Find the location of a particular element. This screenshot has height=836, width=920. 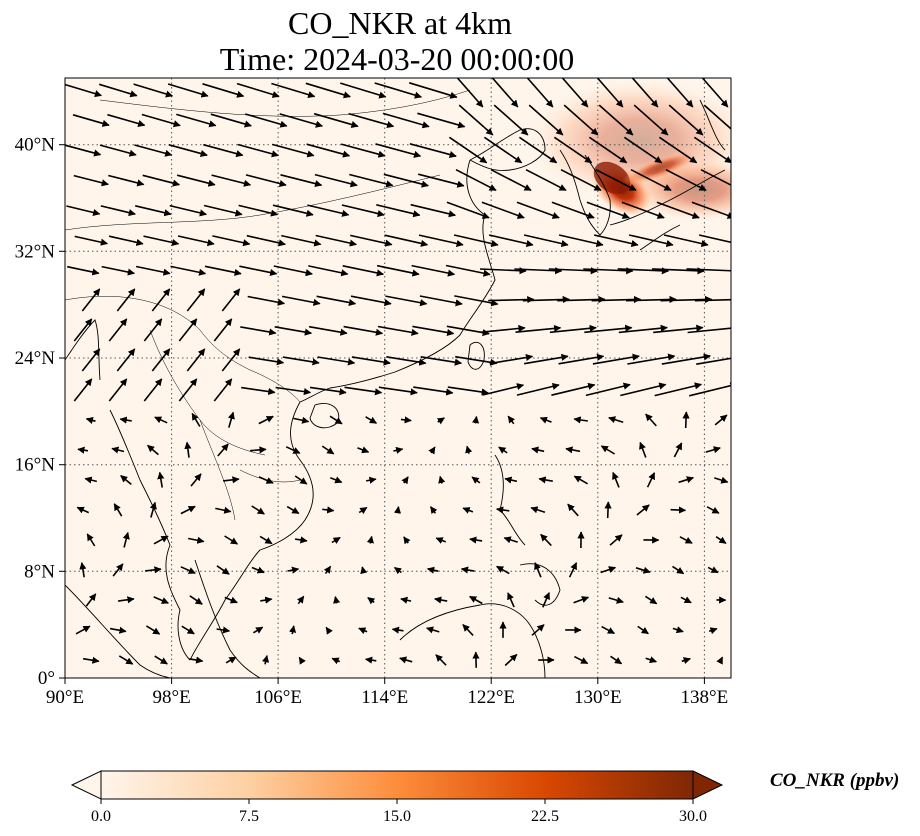

map-subtitle-time: Time: 2024-03-20 00:00:00 is located at coordinates (397, 59).